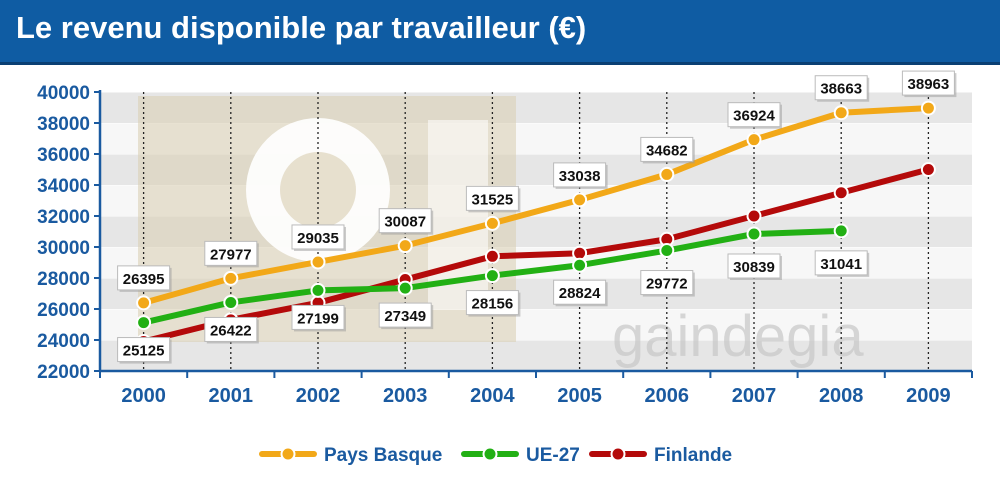  Describe the element at coordinates (738, 336) in the screenshot. I see `watermark-text: gaindegia` at that location.